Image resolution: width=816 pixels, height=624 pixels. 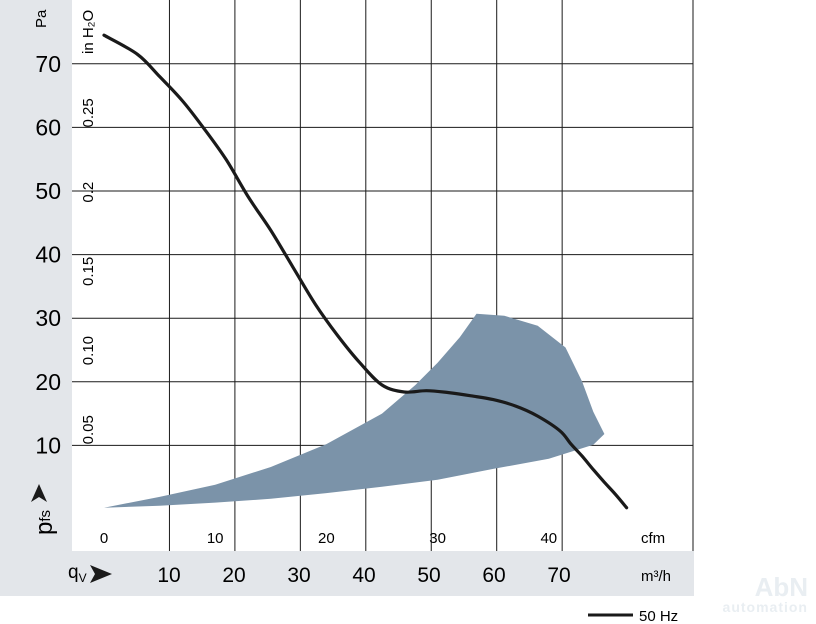 I want to click on inh2o-tick-label: 0.2, so click(x=88, y=192).